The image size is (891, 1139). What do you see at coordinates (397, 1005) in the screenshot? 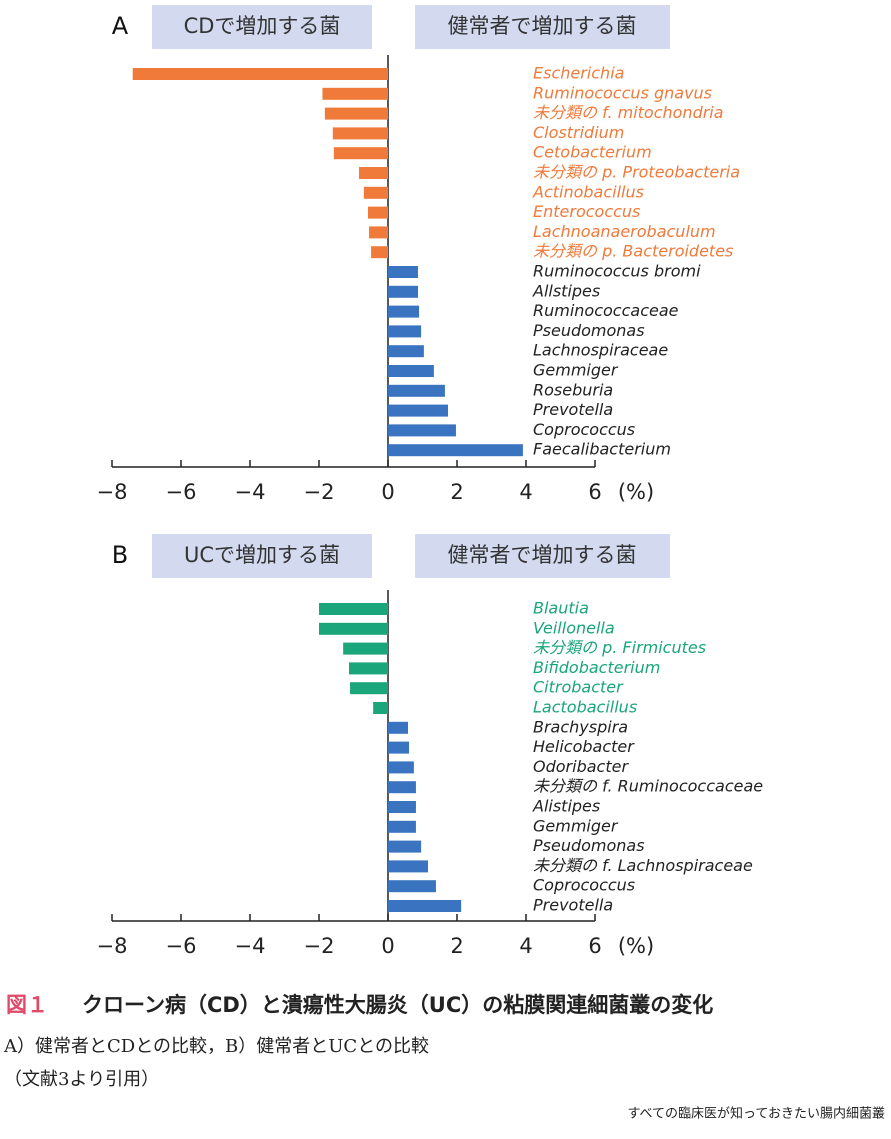
I see `figure-title: クローン病（CD）と潰瘍性大腸炎（UC）の粘膜関連細菌叢の変化` at bounding box center [397, 1005].